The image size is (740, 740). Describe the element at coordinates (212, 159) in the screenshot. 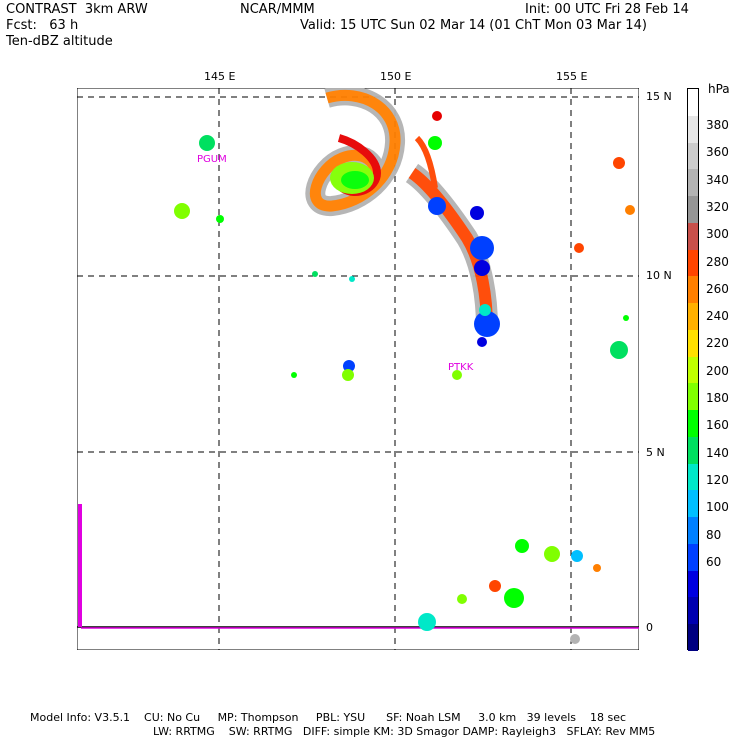

I see `station-label-pgum: PGUM` at that location.